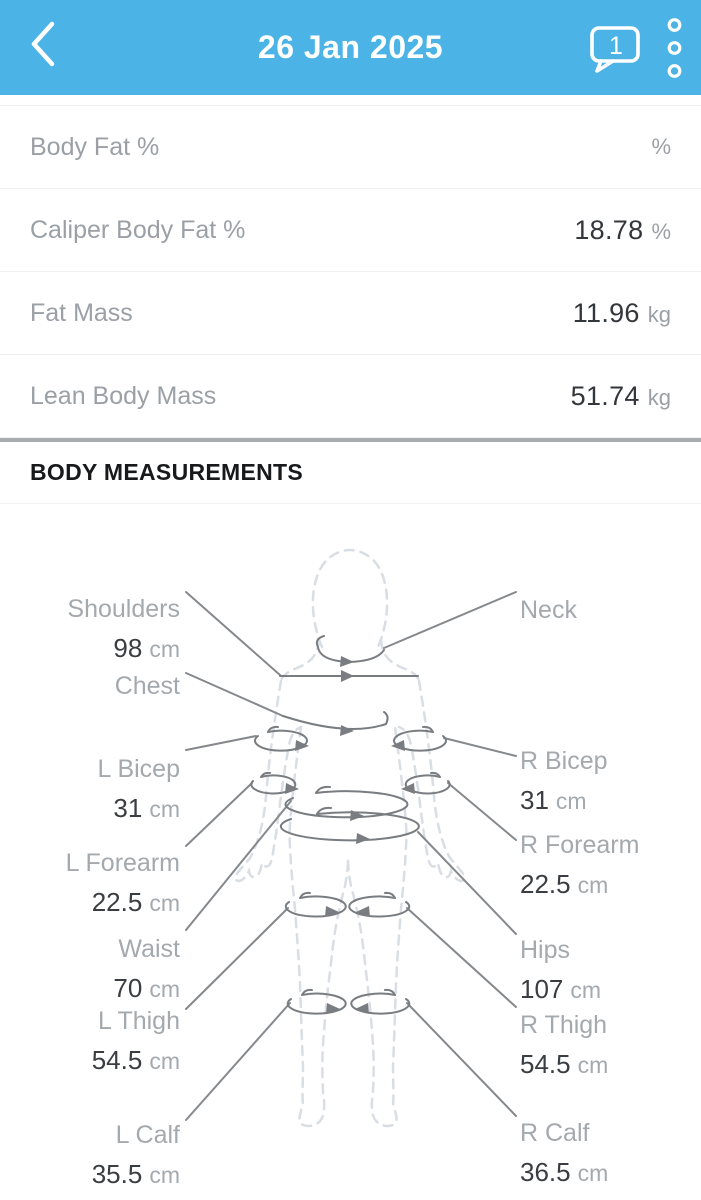 The image size is (701, 1200). I want to click on overflow-menu-button, so click(674, 48).